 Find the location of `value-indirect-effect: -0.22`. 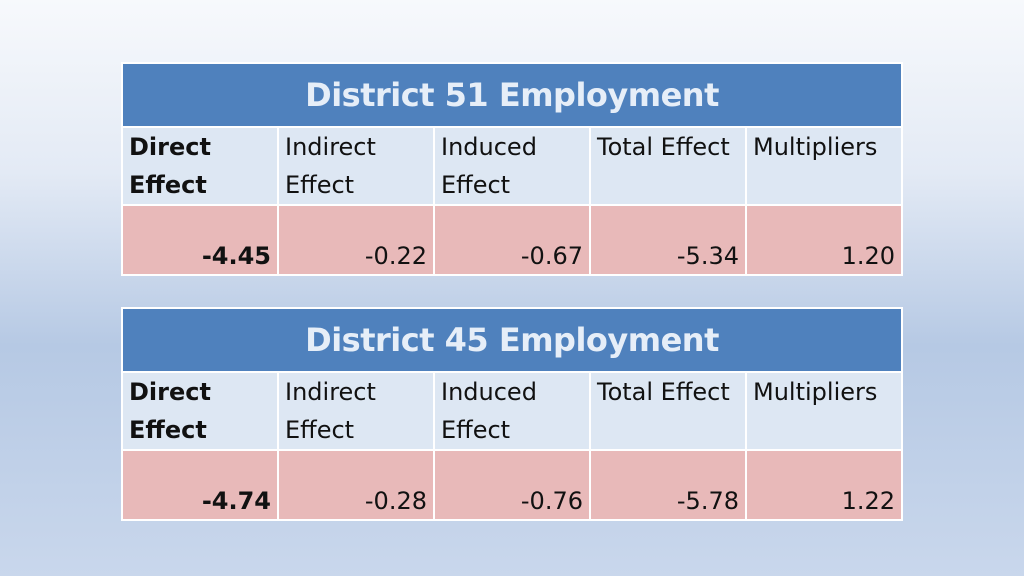

value-indirect-effect: -0.22 is located at coordinates (356, 240).